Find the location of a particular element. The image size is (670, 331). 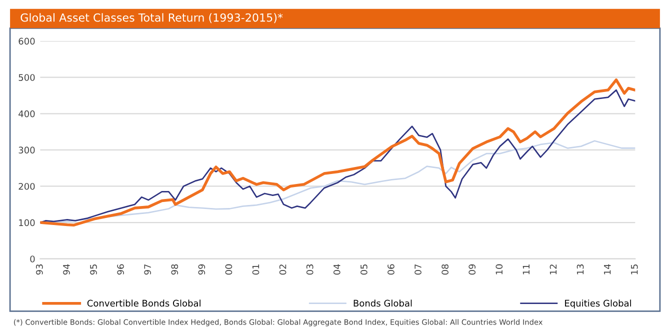

x-tick-label: 93 is located at coordinates (39, 269).